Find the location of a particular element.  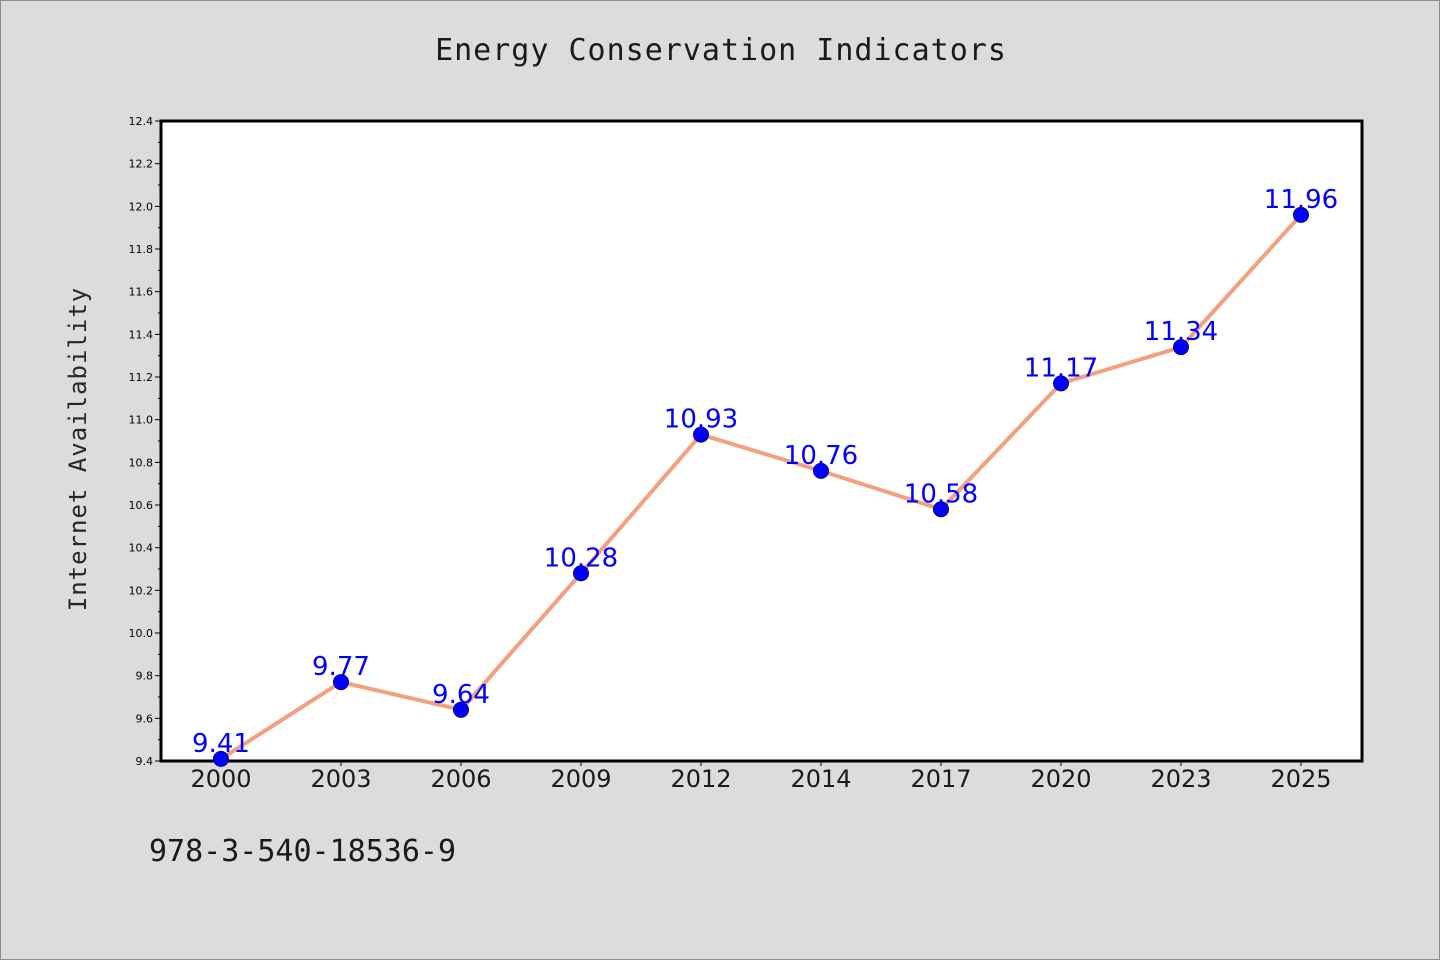

y-tick-label: 9.8 is located at coordinates (145, 676).